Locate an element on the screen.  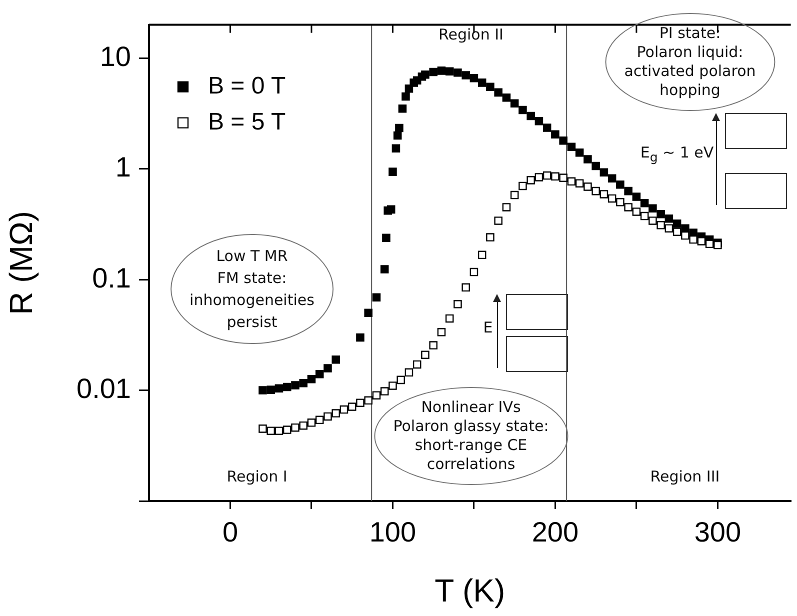
annotation: Region II is located at coordinates (471, 35).